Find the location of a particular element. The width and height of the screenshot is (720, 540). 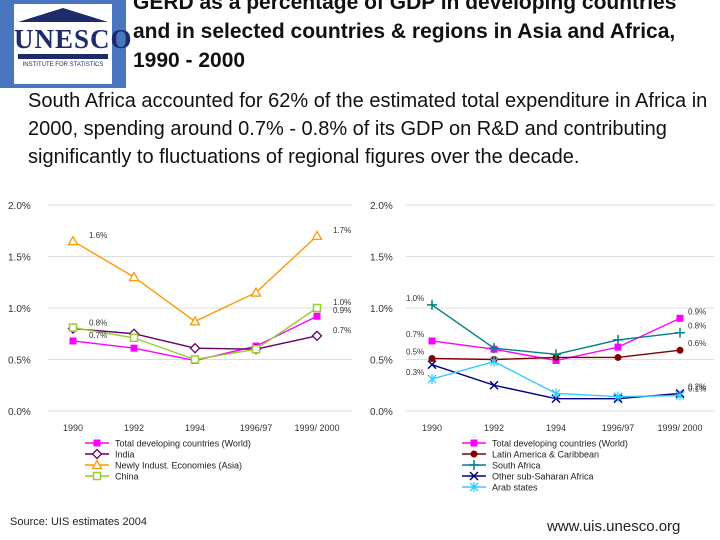

data-label: 0.2% is located at coordinates (697, 386).